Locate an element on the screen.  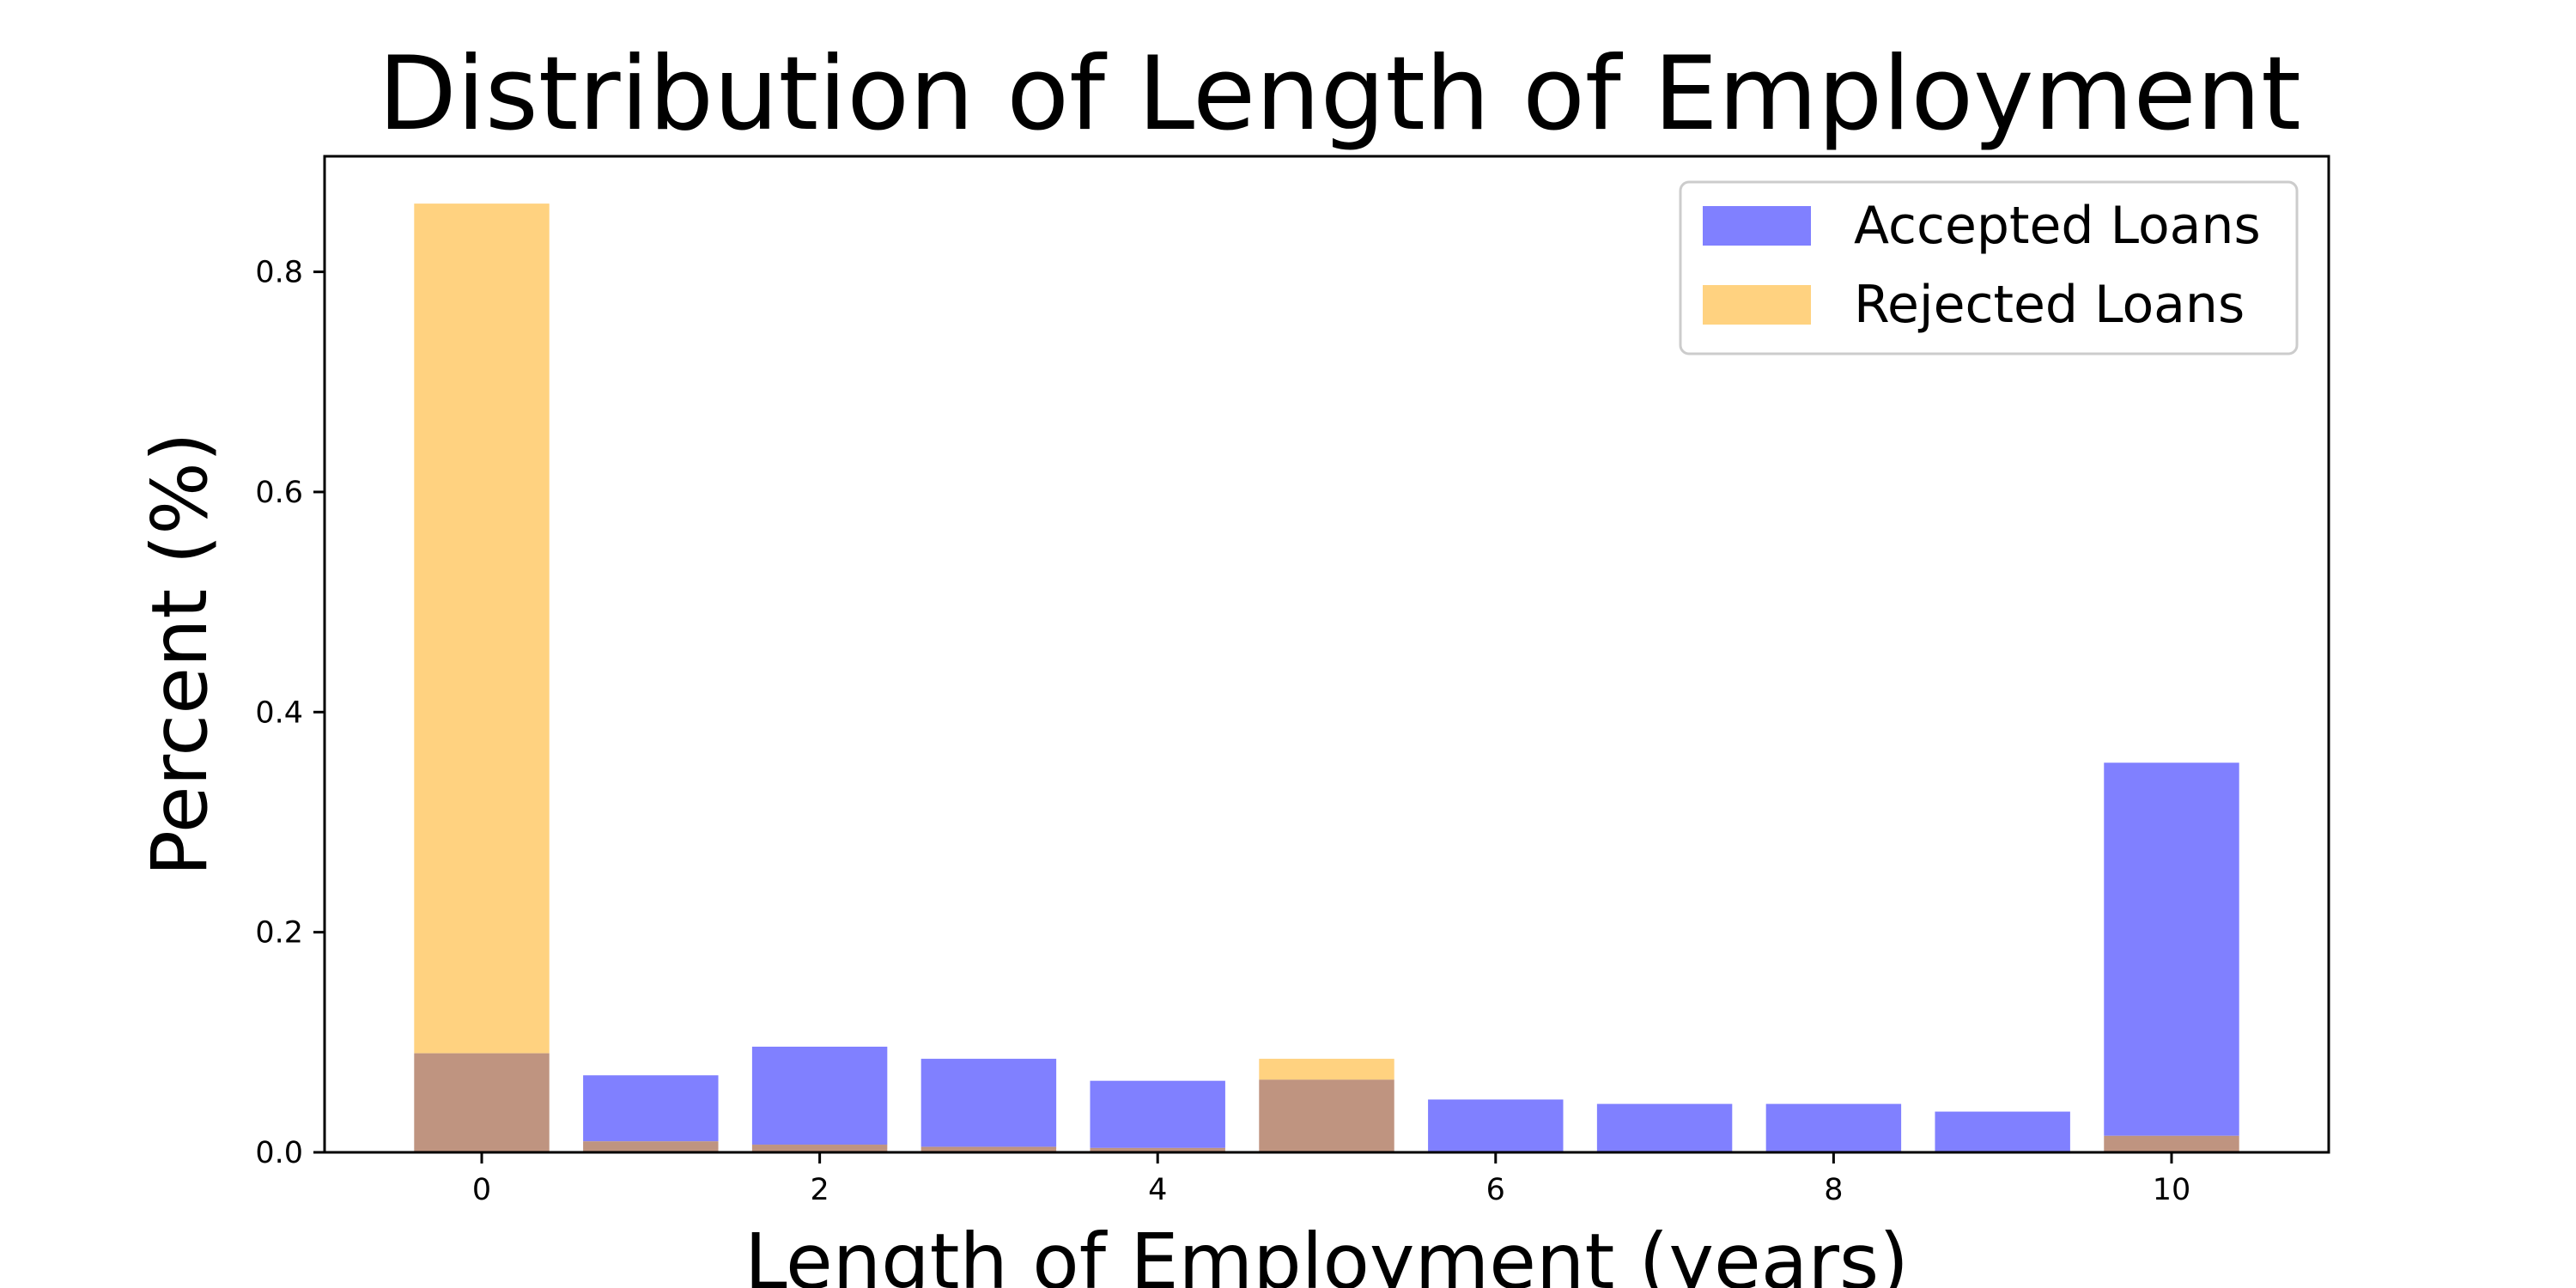
y-tick-label-0.6: 0.6 is located at coordinates (279, 493).